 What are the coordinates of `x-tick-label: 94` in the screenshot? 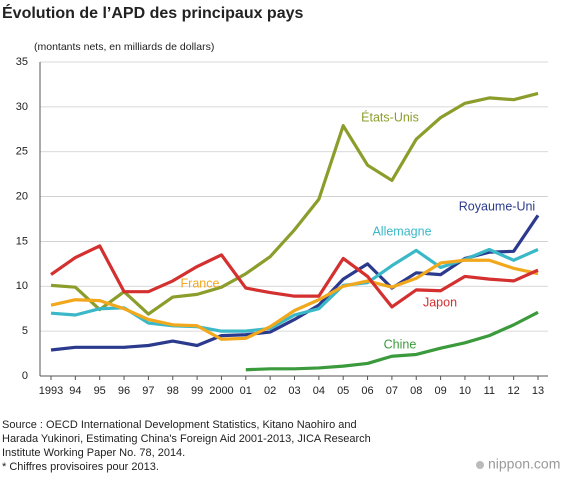 It's located at (75, 391).